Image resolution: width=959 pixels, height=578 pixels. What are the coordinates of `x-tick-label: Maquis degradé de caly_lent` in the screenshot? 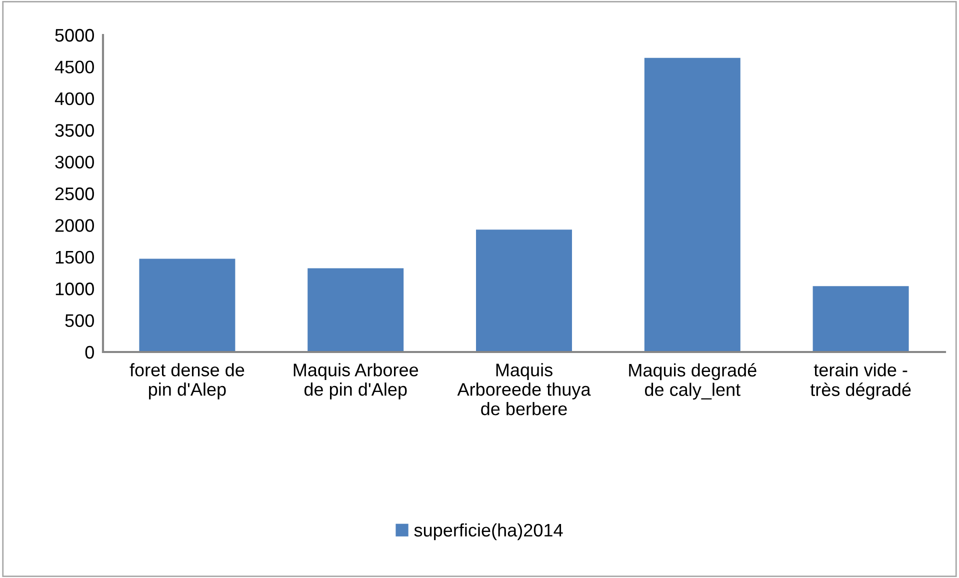 It's located at (692, 381).